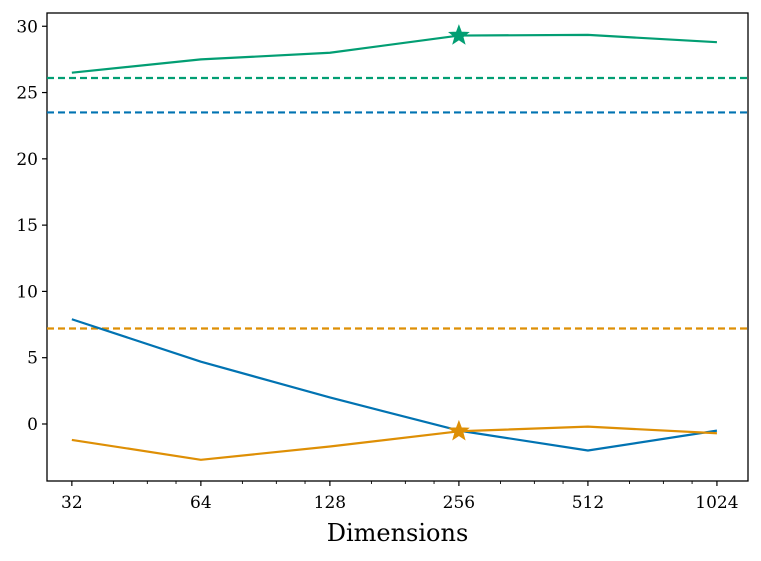 The height and width of the screenshot is (561, 761). I want to click on x-tick-label: 256, so click(459, 503).